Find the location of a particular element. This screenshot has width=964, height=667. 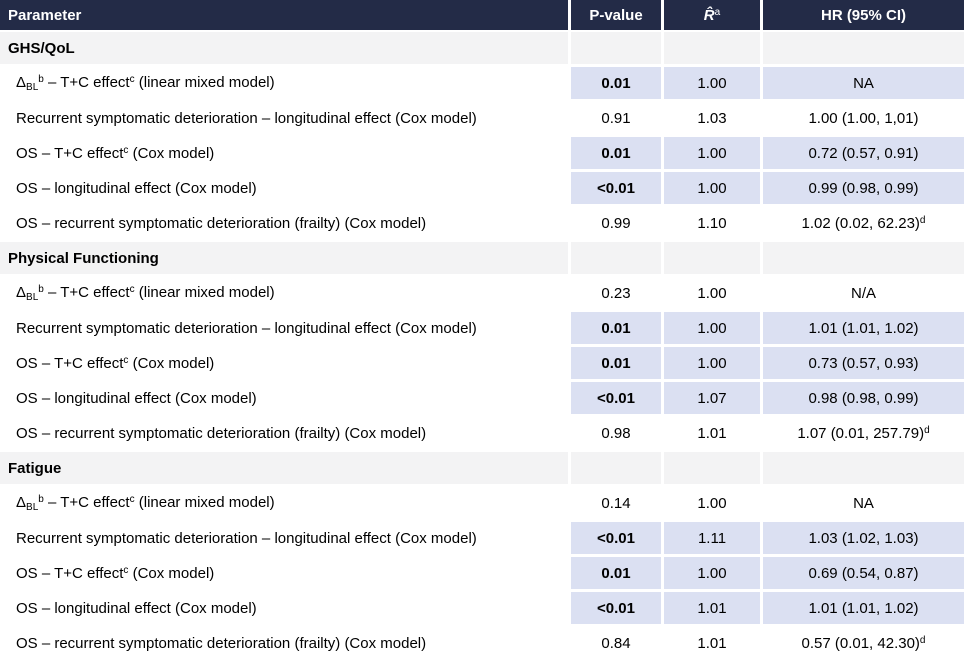

hr-ci-text: 1.03 (1.02, 1.03) is located at coordinates (863, 538).